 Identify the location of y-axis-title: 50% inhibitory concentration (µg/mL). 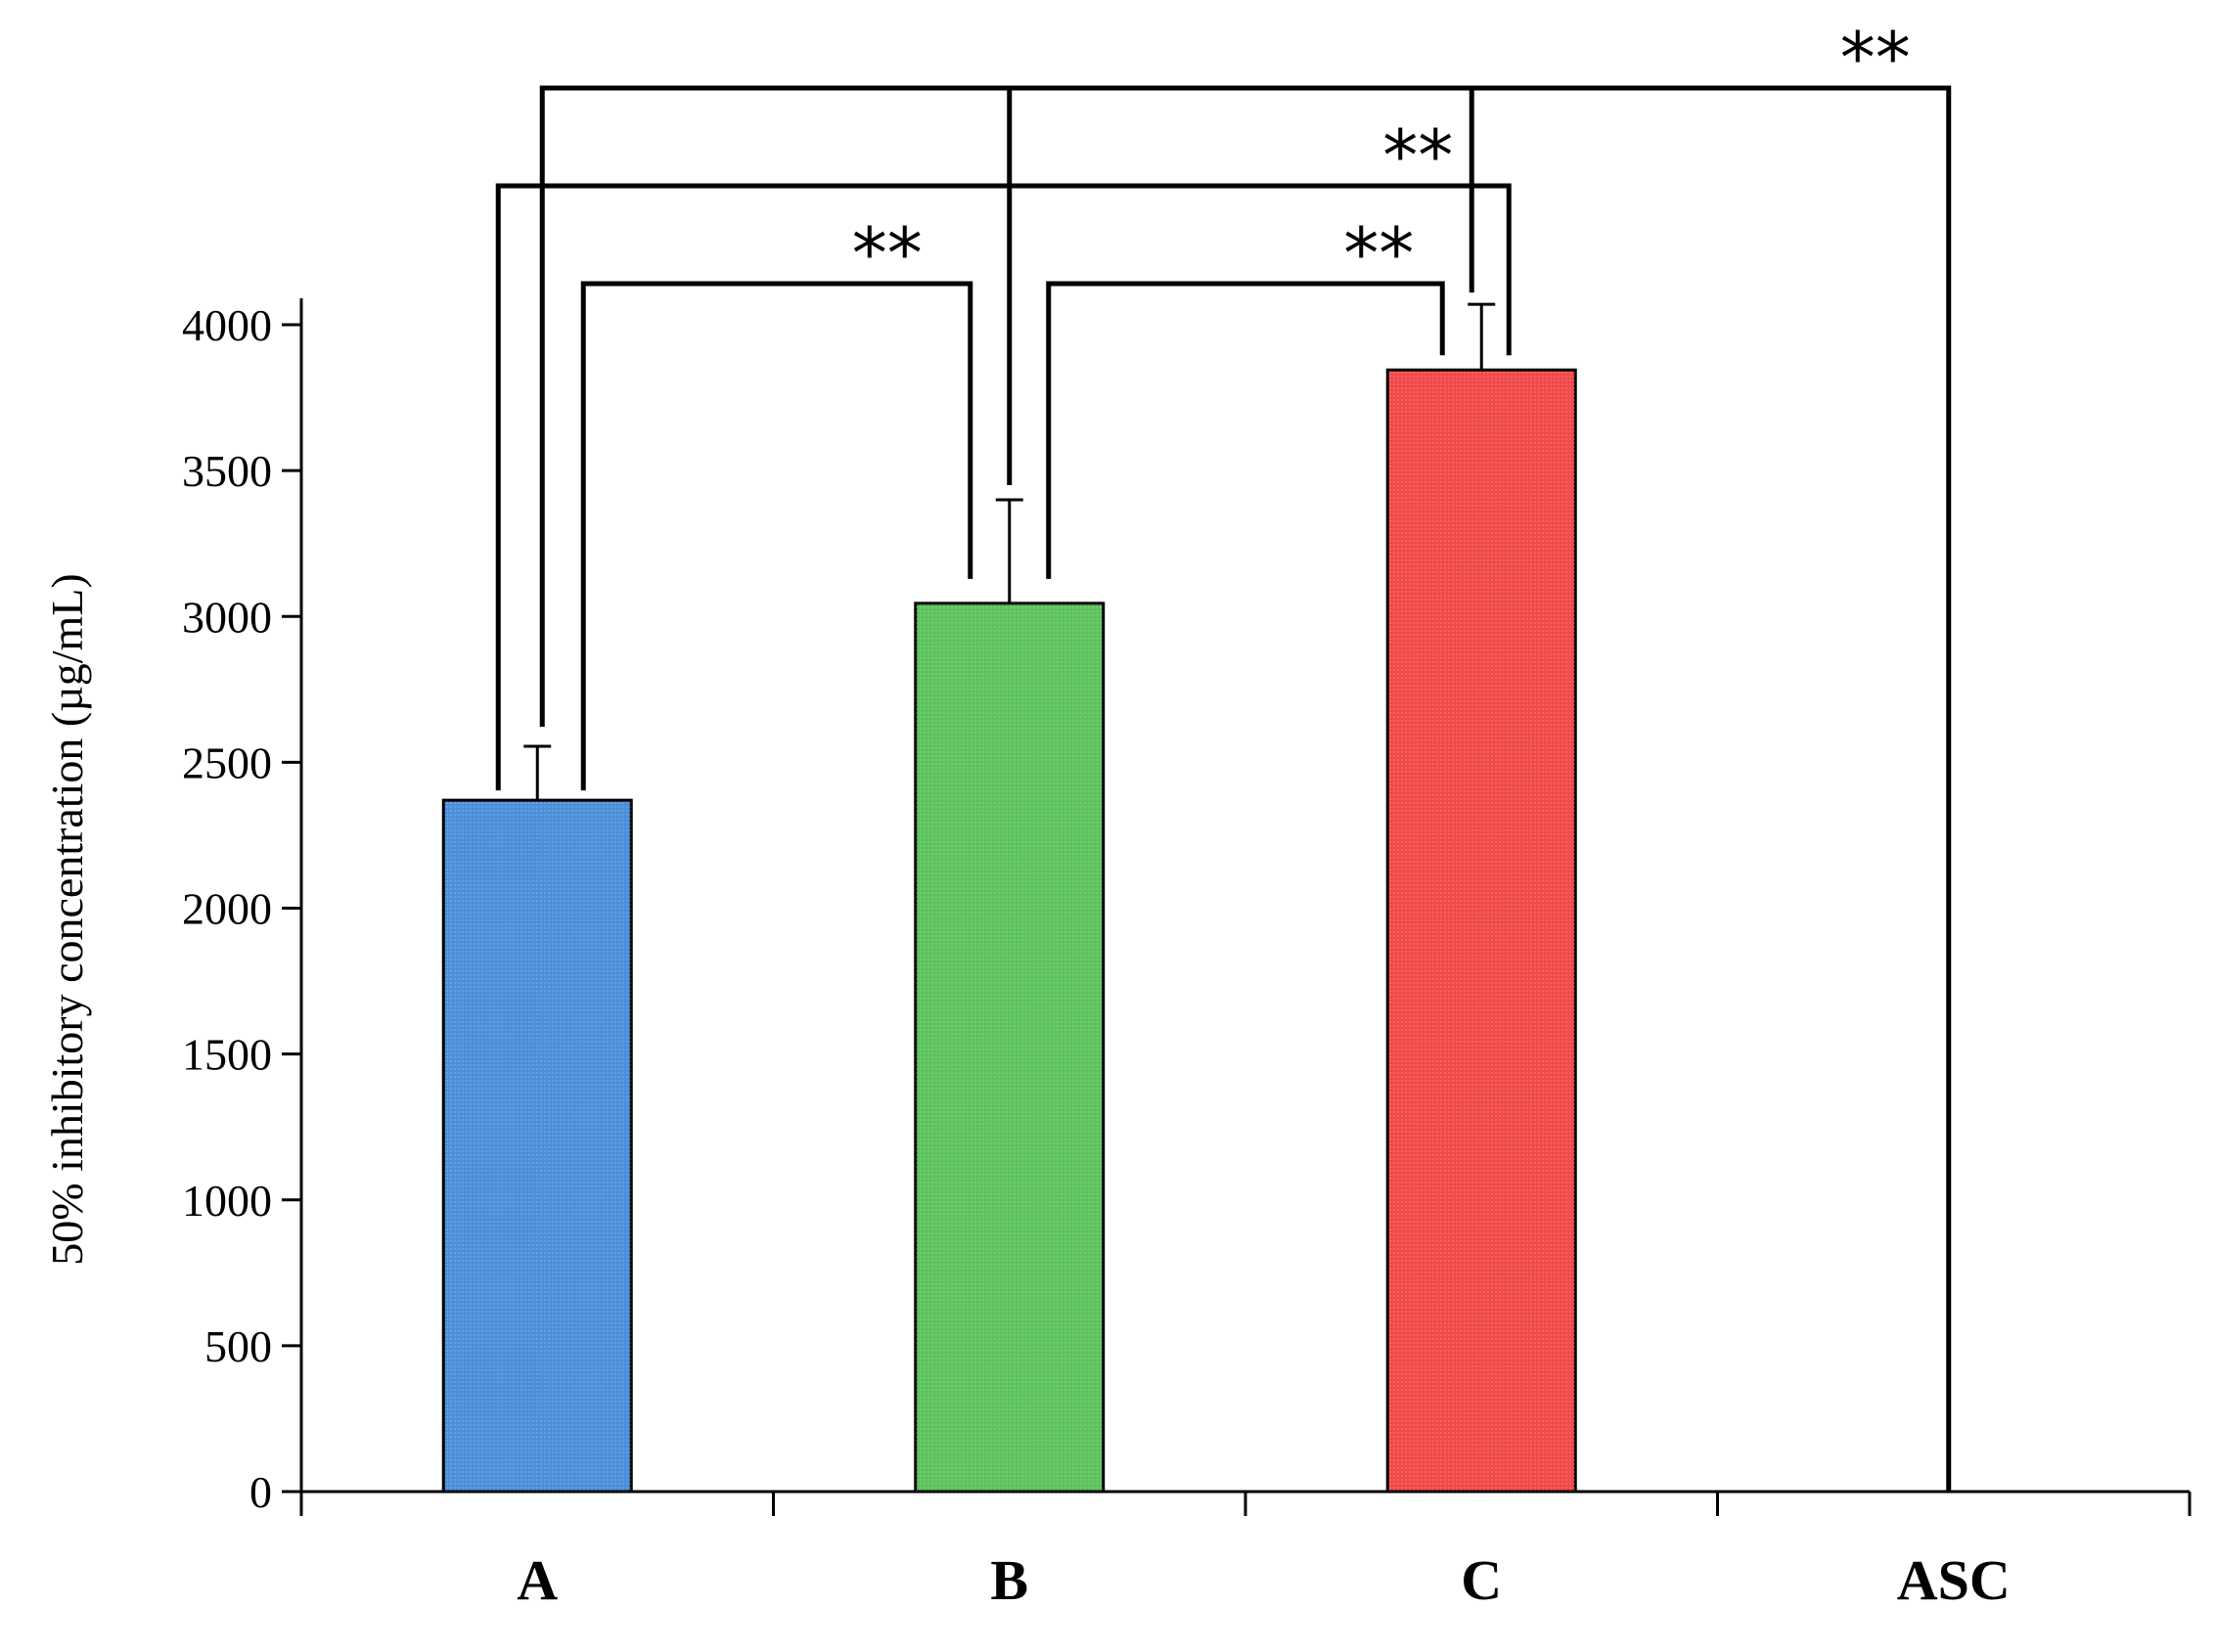
(67, 919).